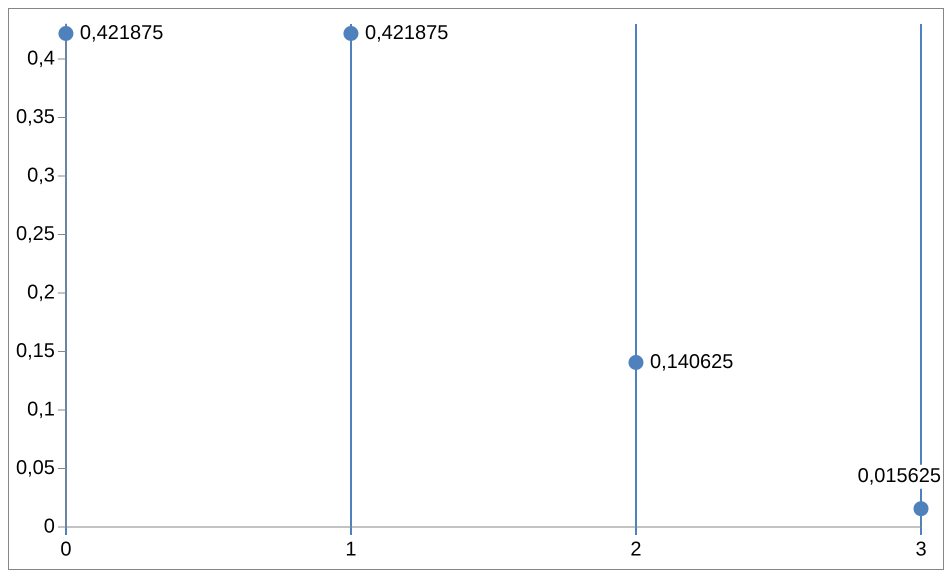 The width and height of the screenshot is (952, 578). Describe the element at coordinates (49, 527) in the screenshot. I see `y-tick-label: 0` at that location.